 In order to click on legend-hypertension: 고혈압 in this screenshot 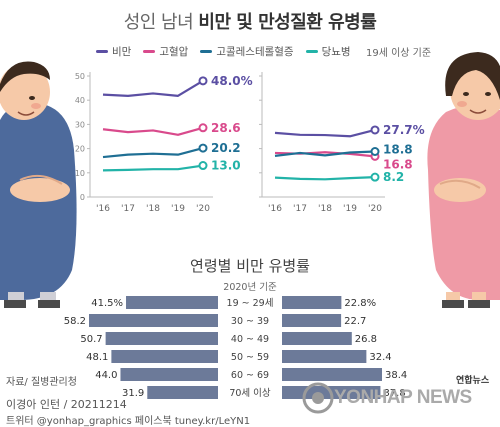, I will do `click(165, 51)`.